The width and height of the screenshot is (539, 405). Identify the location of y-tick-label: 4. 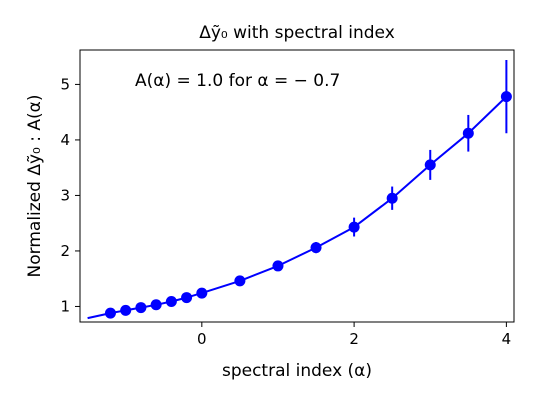
(65, 140).